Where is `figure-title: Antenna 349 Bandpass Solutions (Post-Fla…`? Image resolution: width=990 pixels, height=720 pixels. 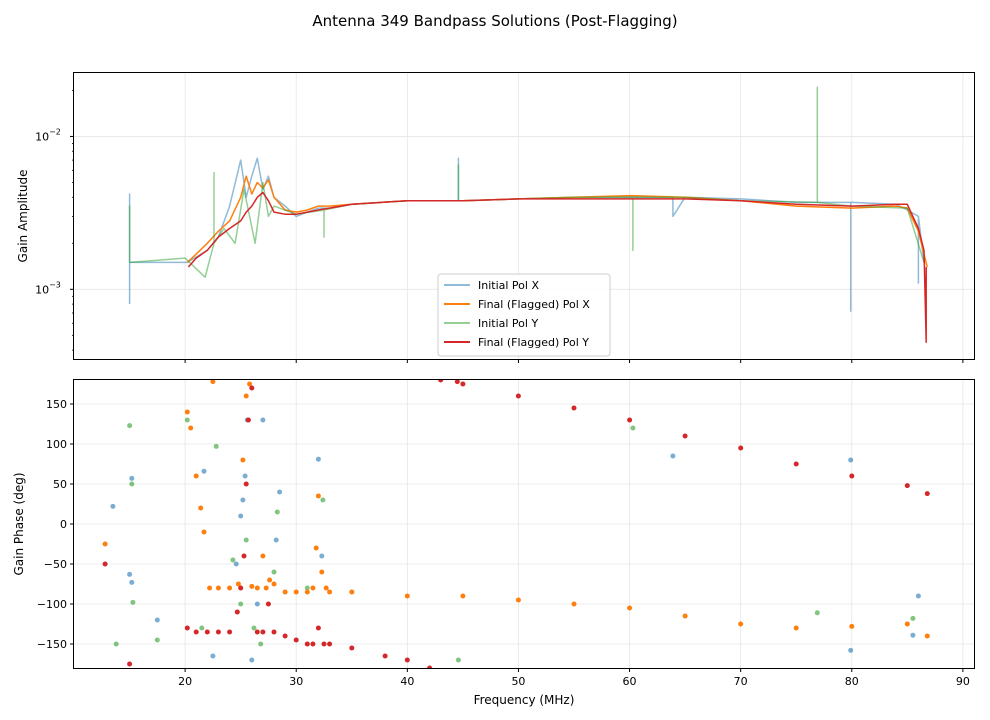
figure-title: Antenna 349 Bandpass Solutions (Post-Fla… is located at coordinates (494, 21).